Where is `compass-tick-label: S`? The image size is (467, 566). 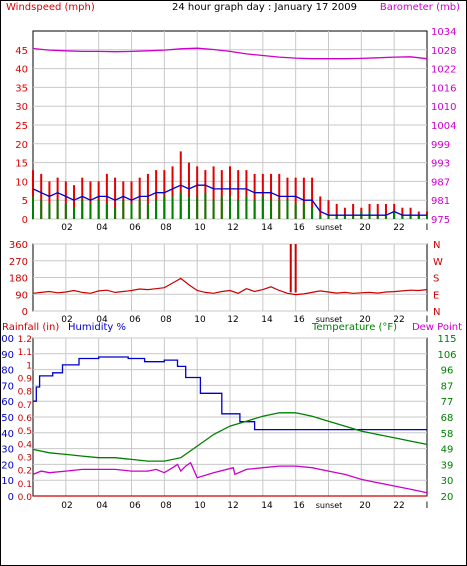
compass-tick-label: S is located at coordinates (436, 279).